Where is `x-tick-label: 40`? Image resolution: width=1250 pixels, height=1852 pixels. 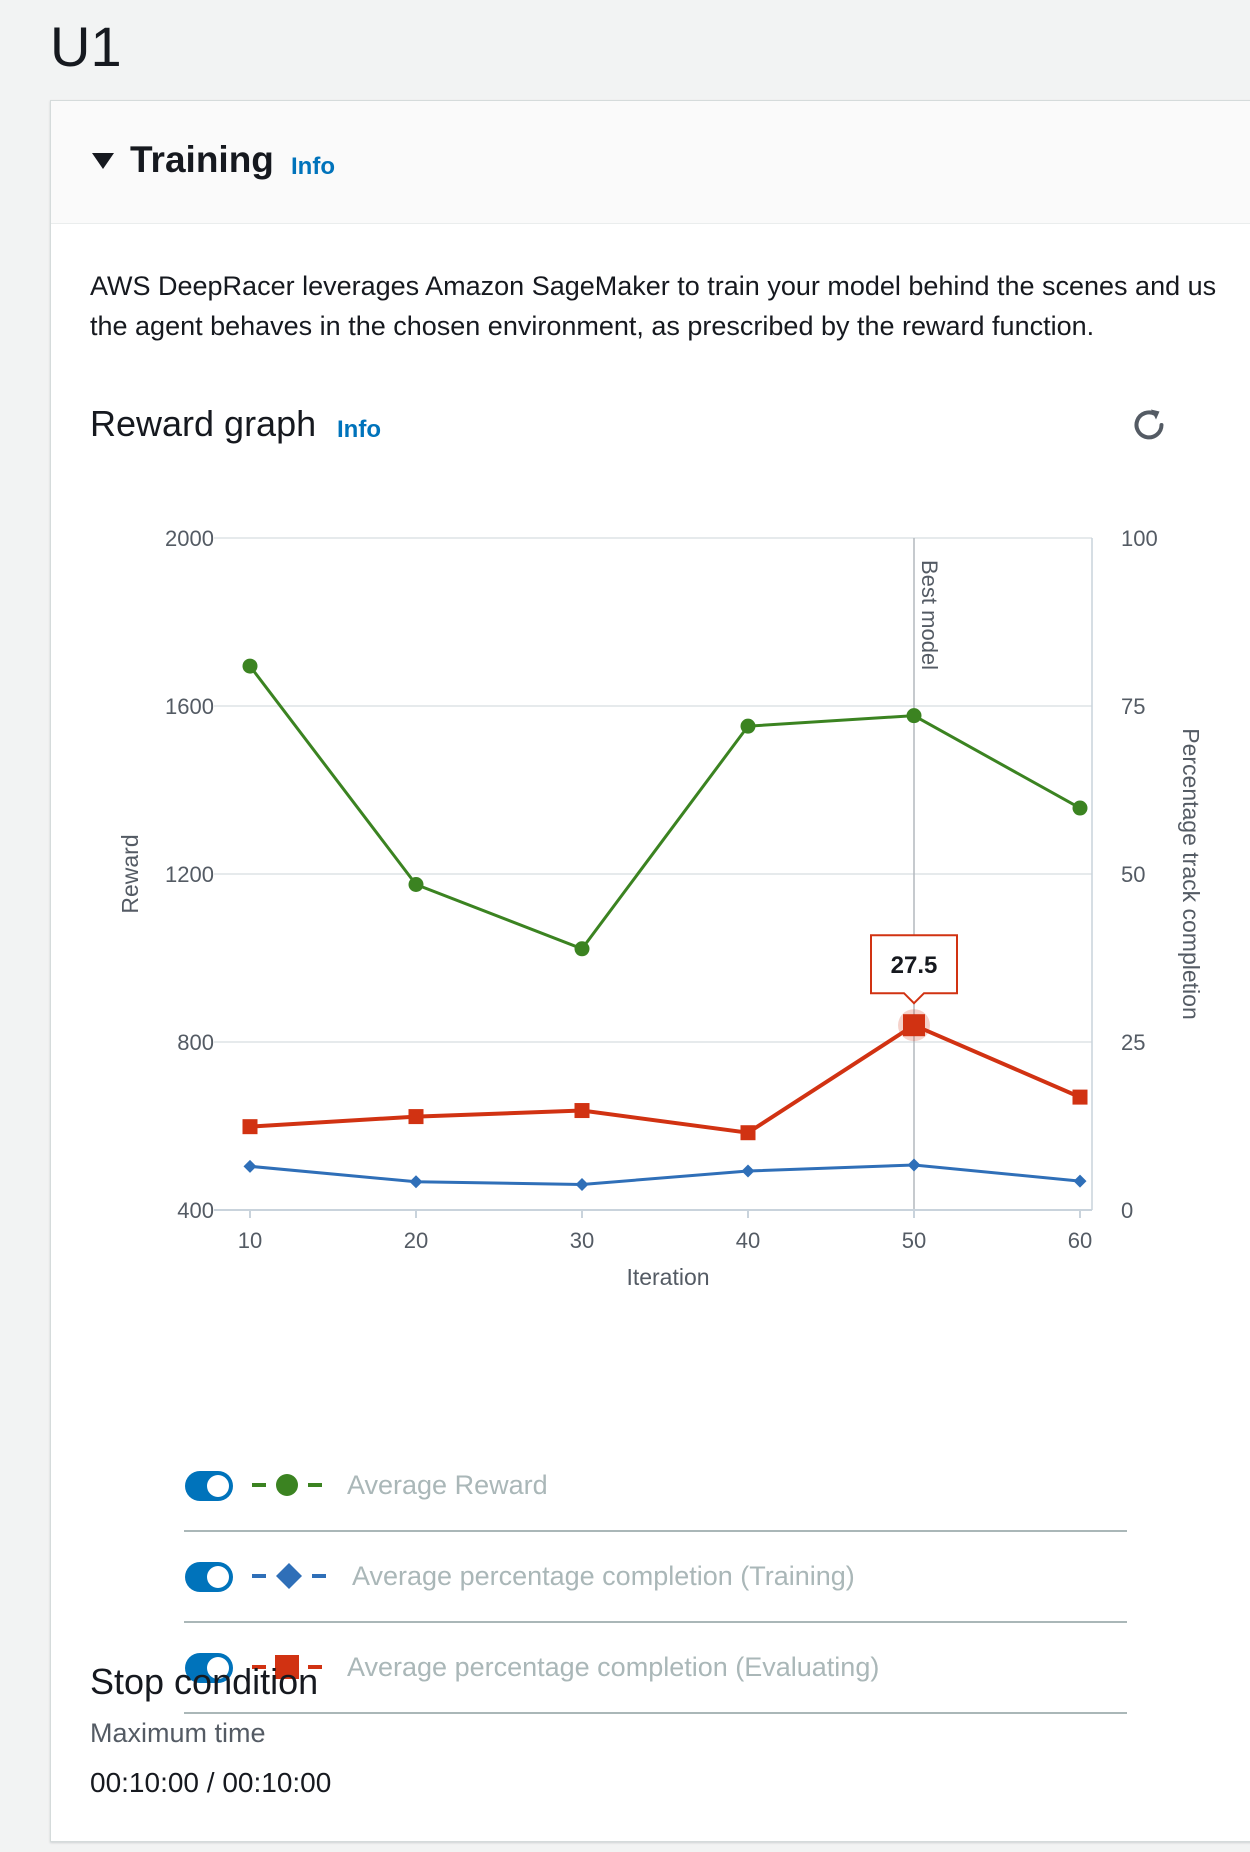
x-tick-label: 40 is located at coordinates (748, 1240).